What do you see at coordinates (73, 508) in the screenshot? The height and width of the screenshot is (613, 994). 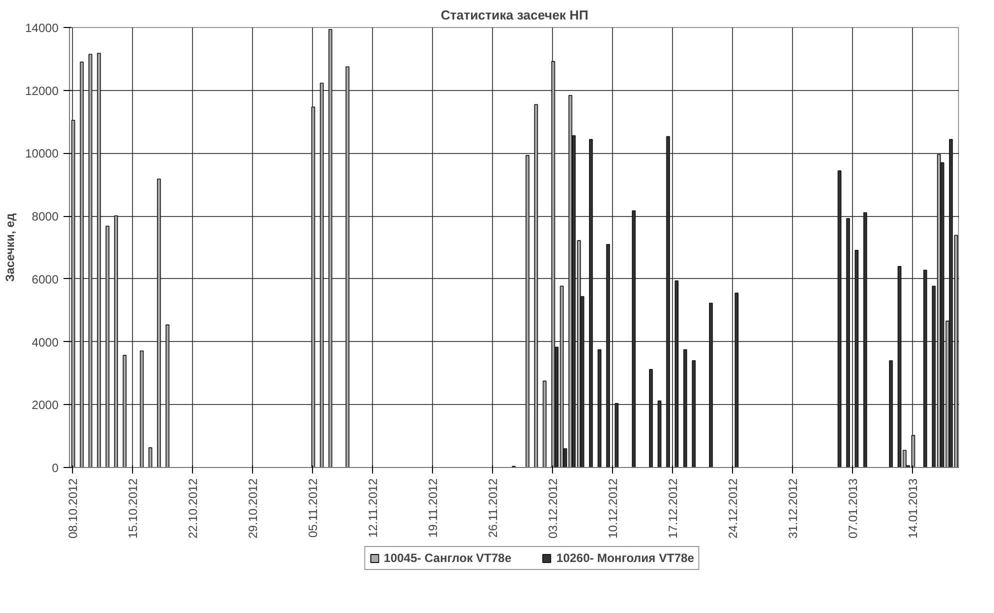 I see `x-tick-label: 08.10.2012` at bounding box center [73, 508].